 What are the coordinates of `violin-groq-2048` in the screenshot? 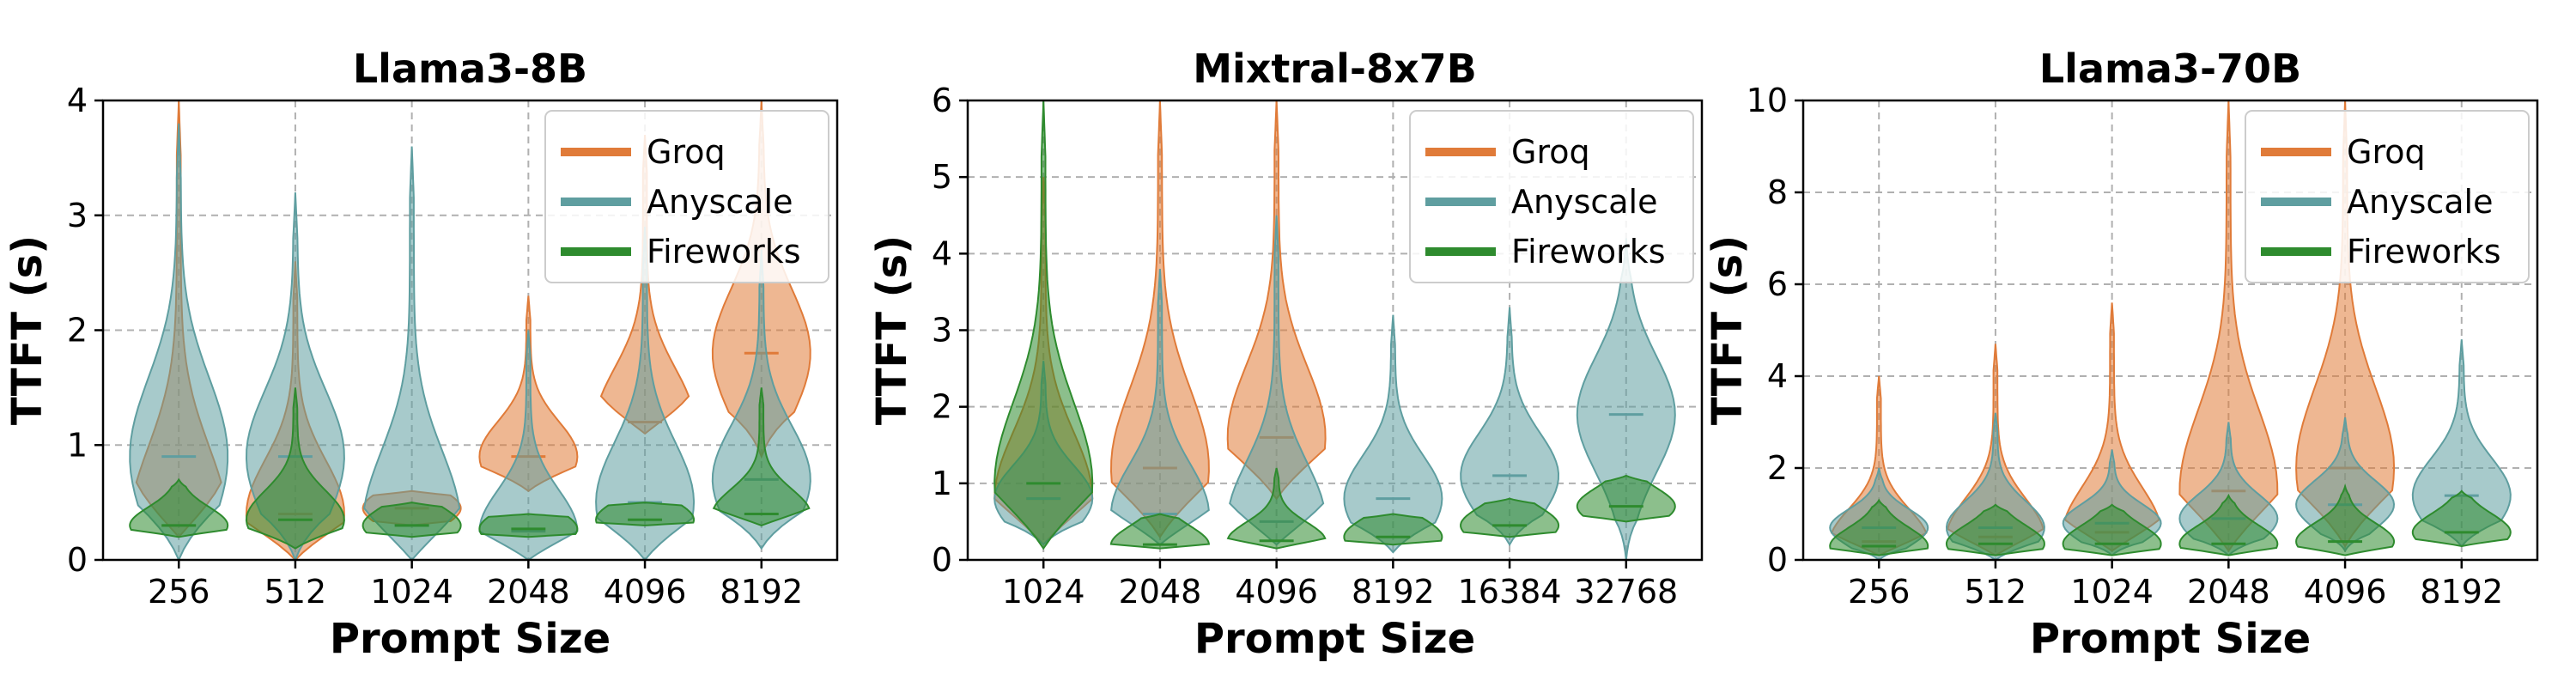 It's located at (2229, 326).